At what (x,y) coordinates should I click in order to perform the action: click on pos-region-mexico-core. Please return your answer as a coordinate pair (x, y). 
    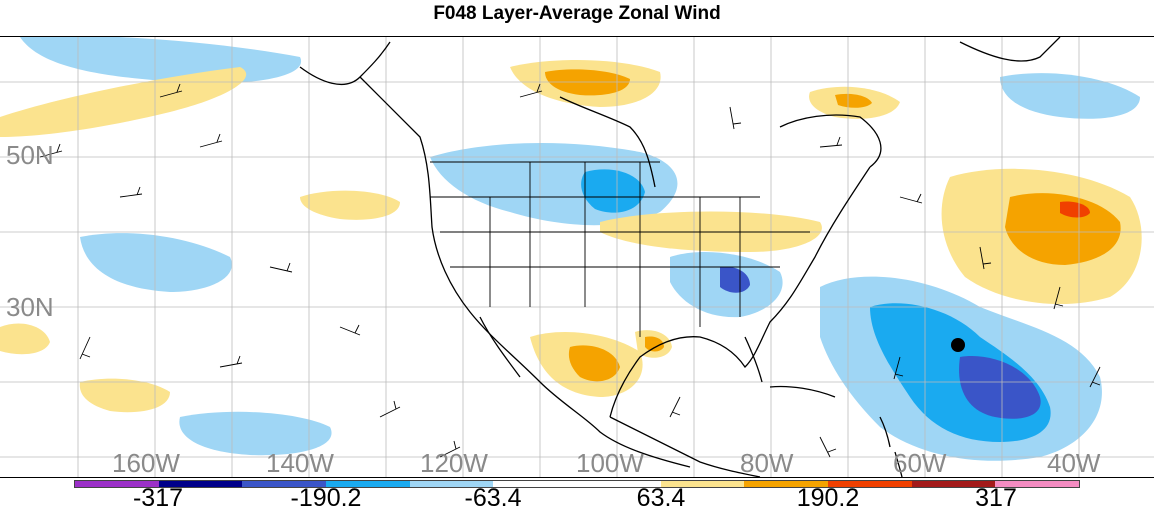
    Looking at the image, I should click on (594, 363).